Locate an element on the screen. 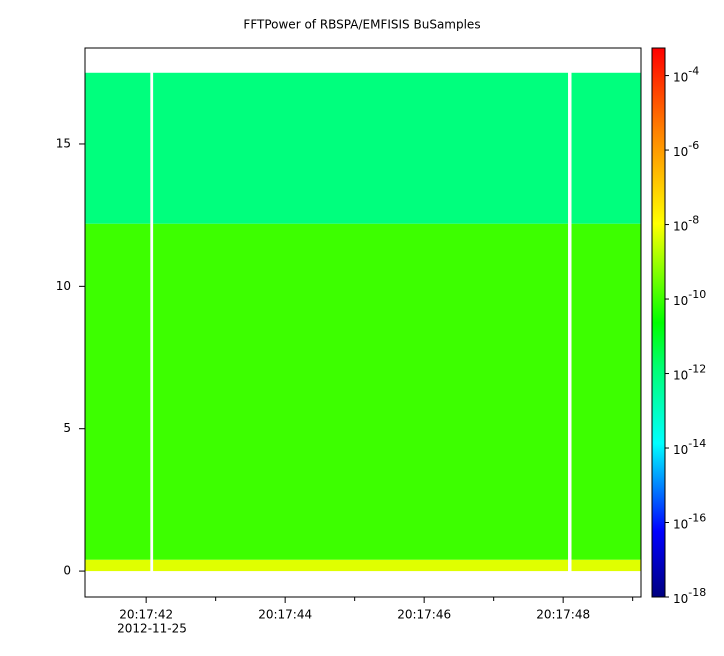 The image size is (724, 656). colorbar-tick-label: 10⁻¹⁸ is located at coordinates (689, 596).